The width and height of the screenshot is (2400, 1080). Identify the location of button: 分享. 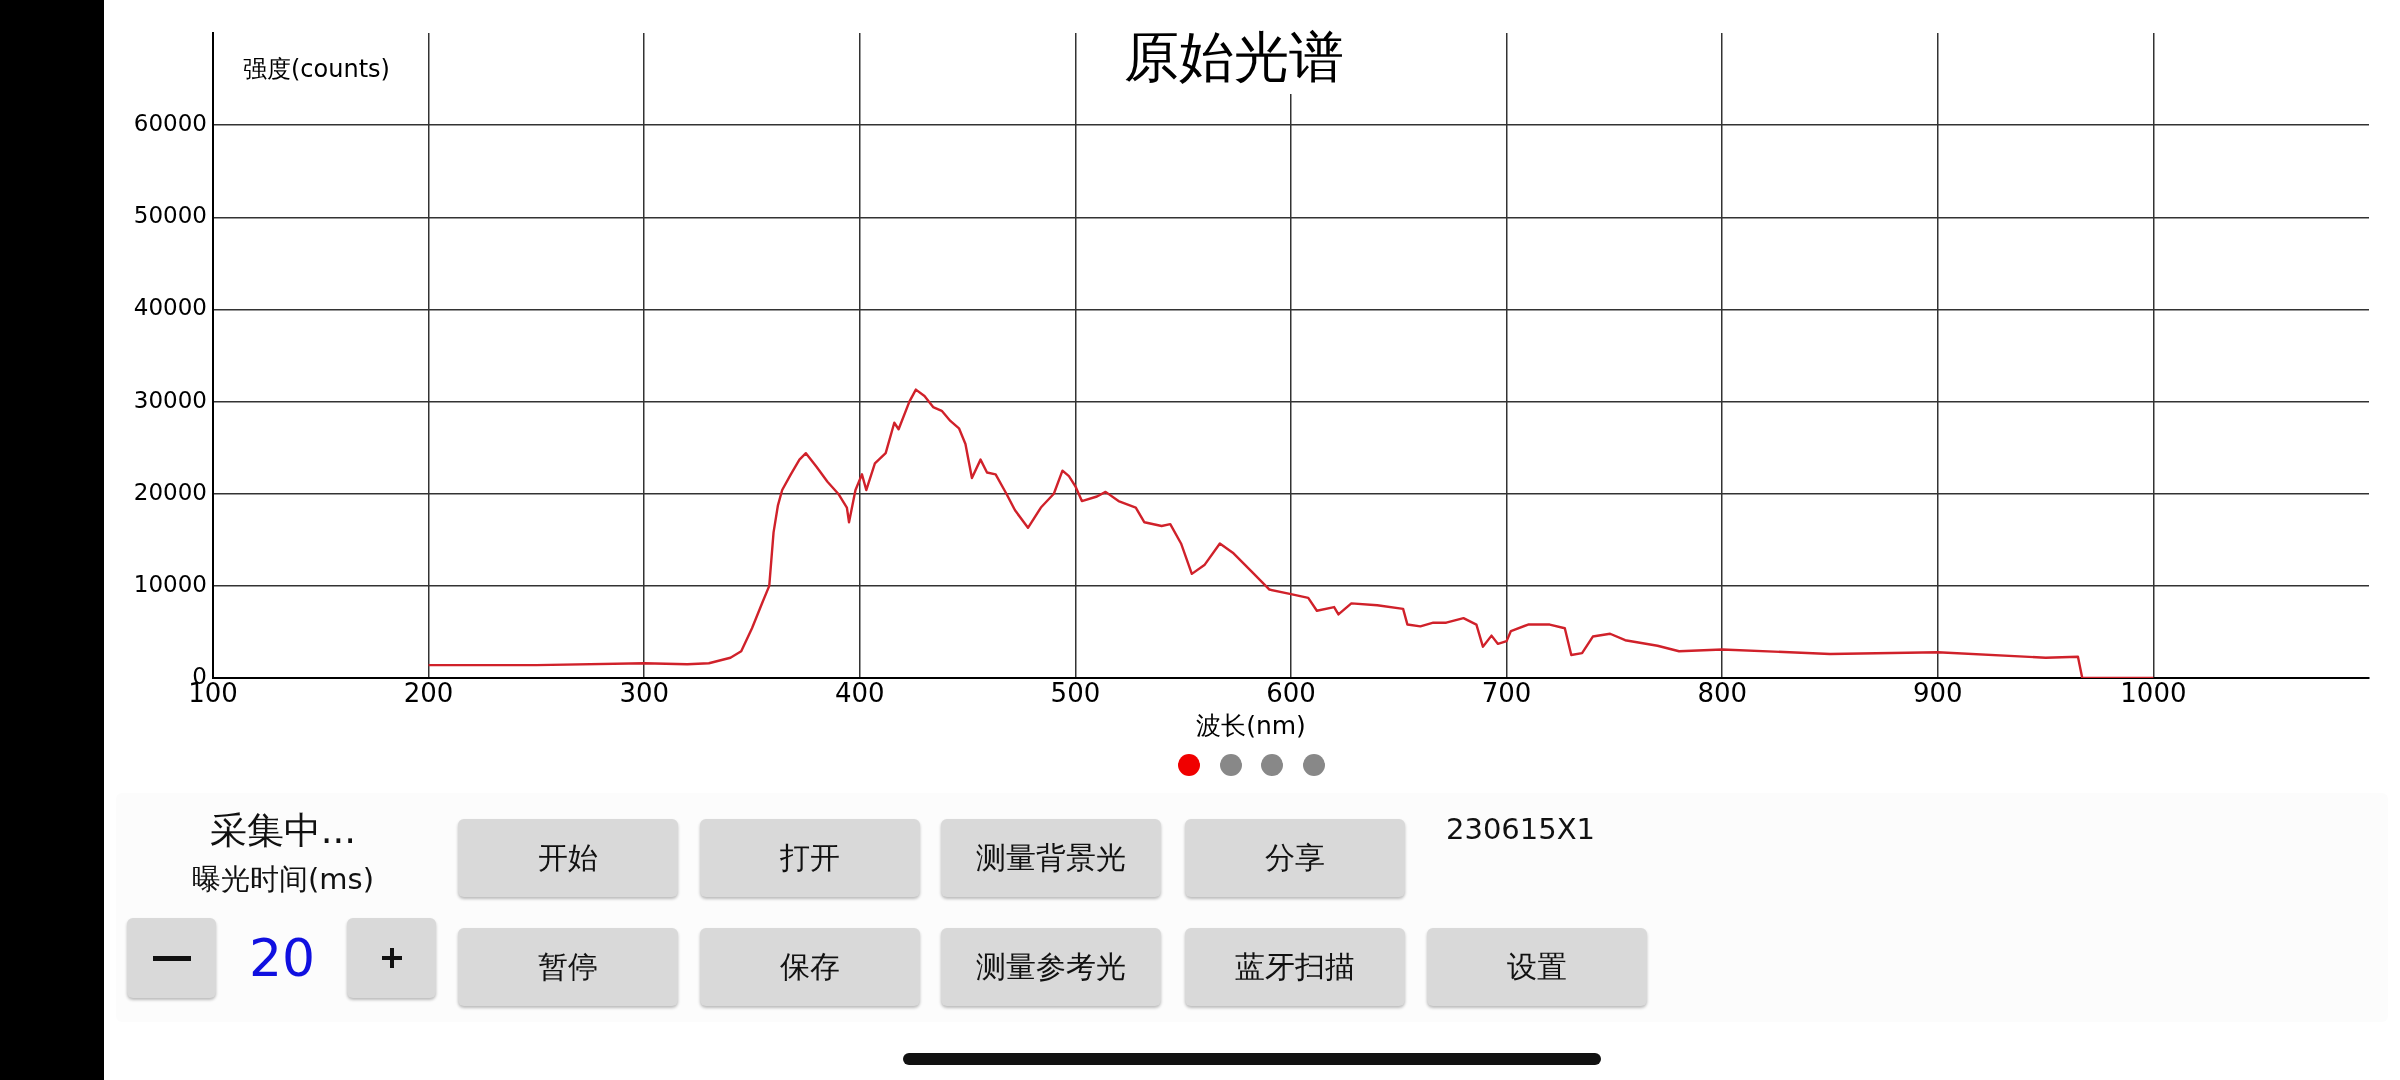
(1295, 858).